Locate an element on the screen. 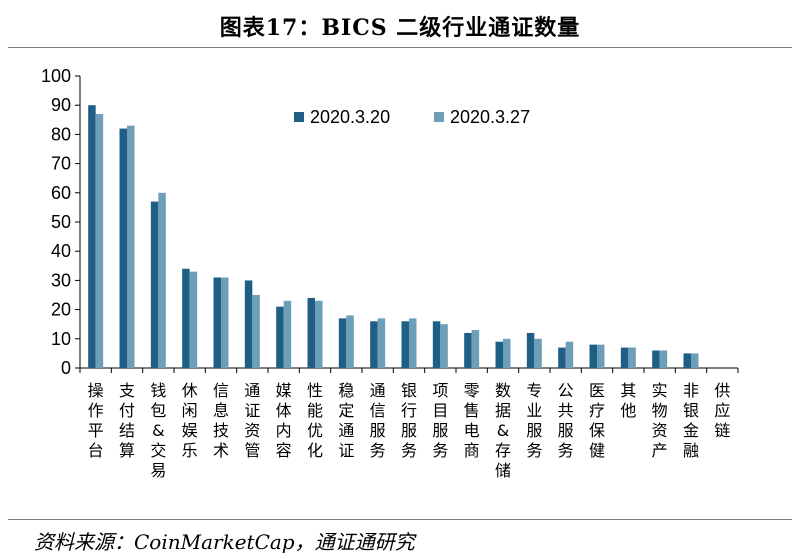  category-label: 性能优化 is located at coordinates (315, 420).